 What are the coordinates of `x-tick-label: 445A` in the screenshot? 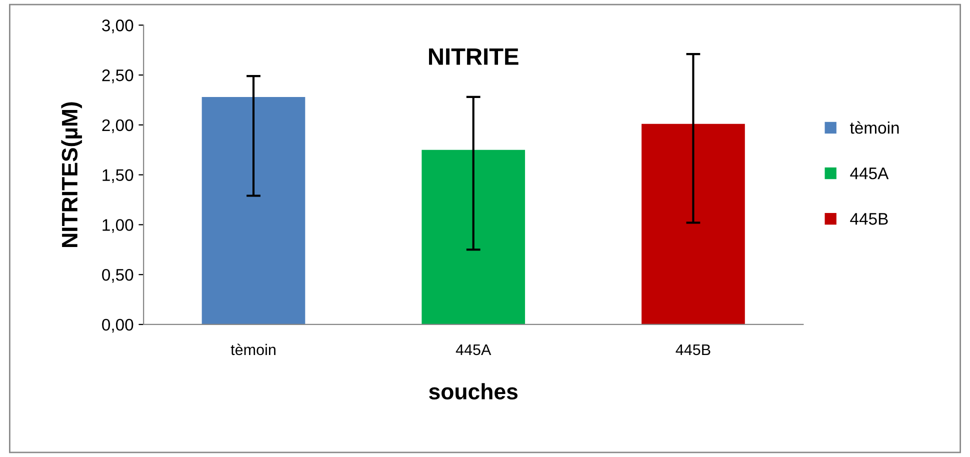 It's located at (474, 350).